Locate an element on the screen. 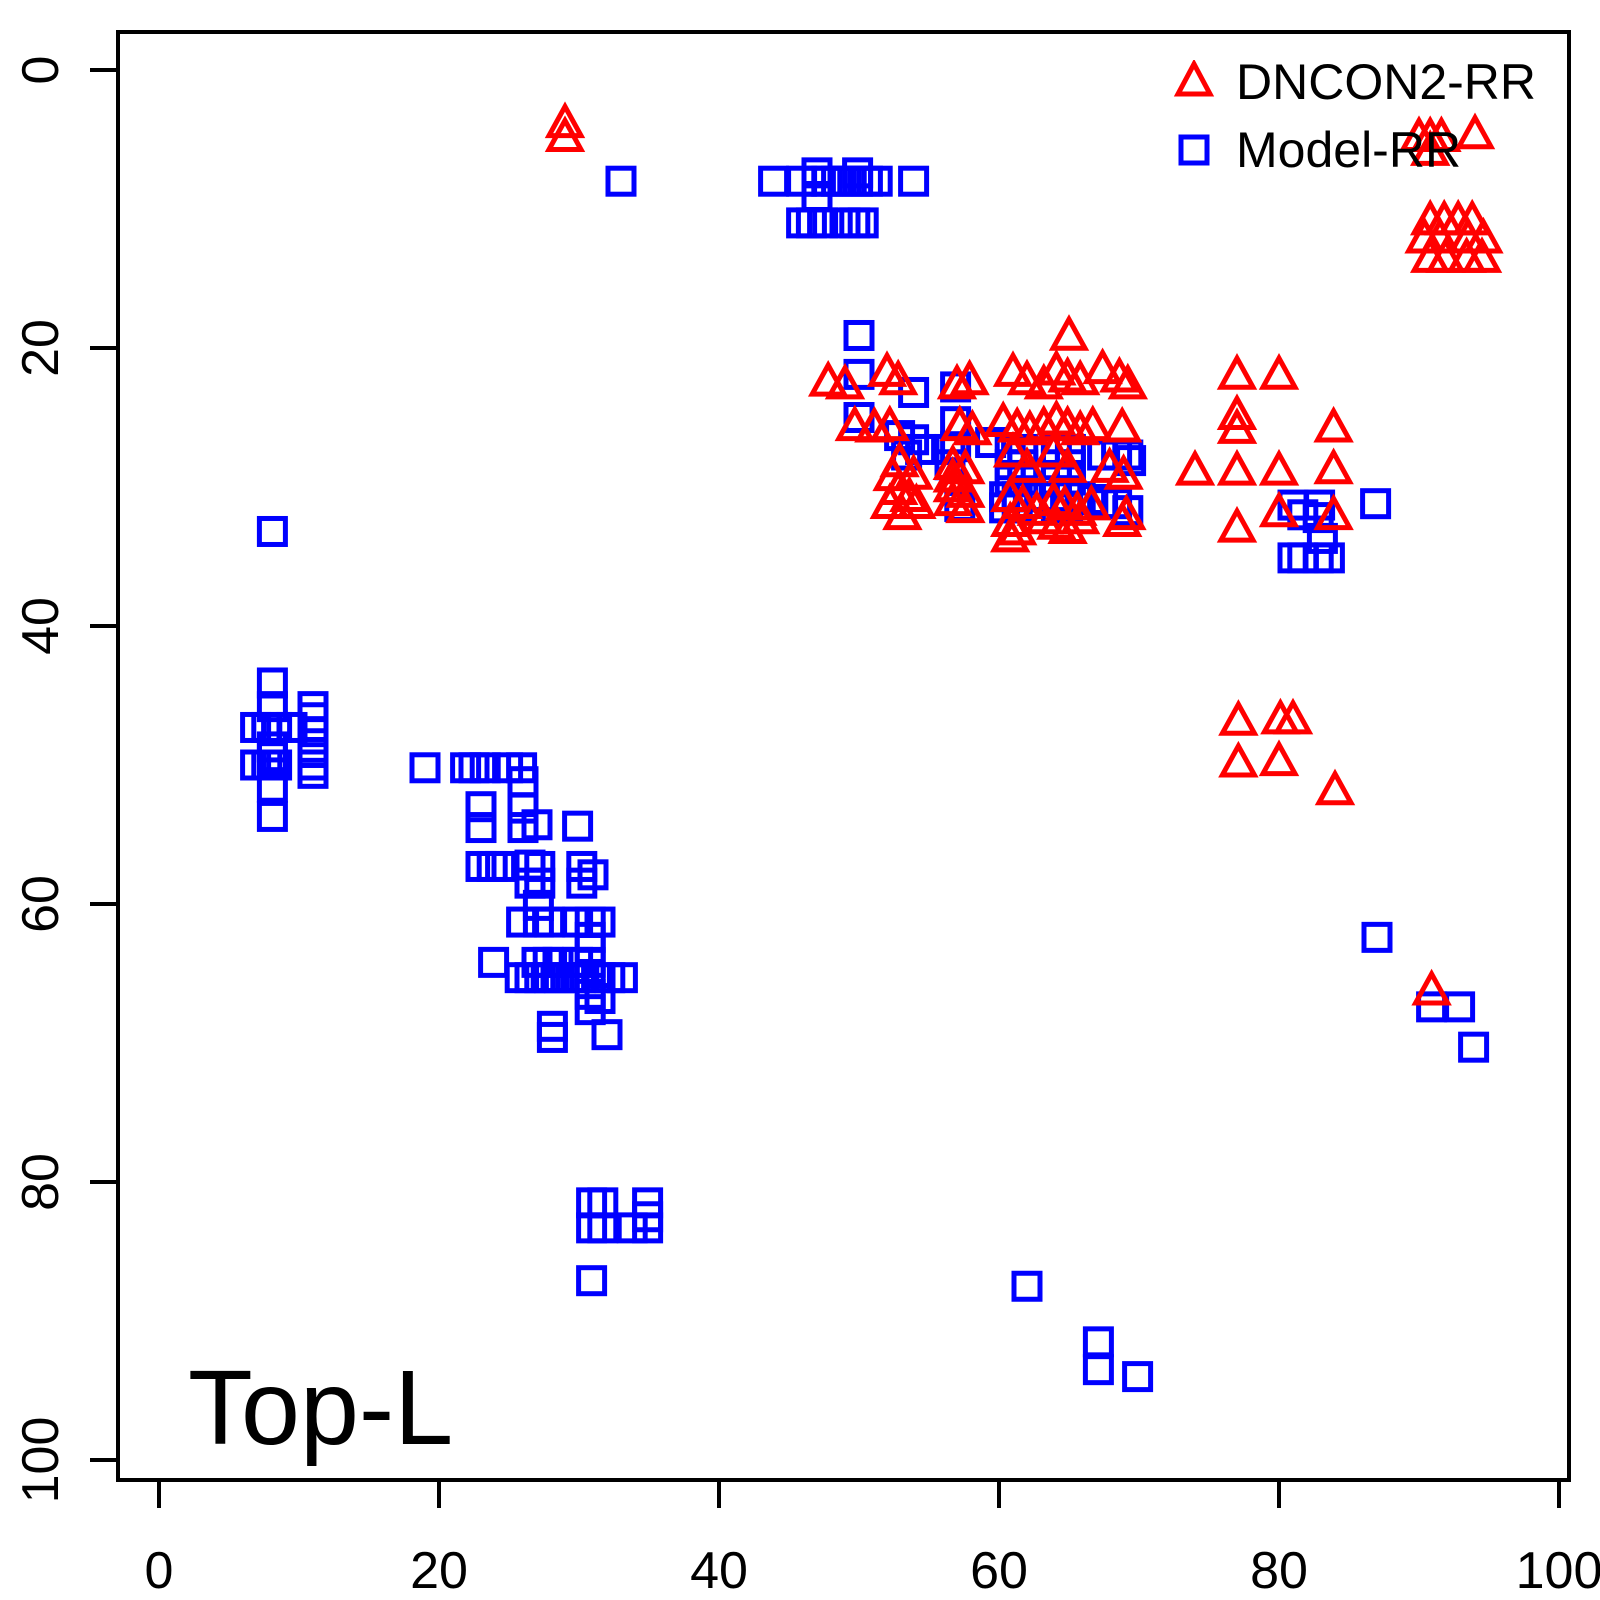 Image resolution: width=1600 pixels, height=1600 pixels. legend: DNCON2-RR Model-RR is located at coordinates (1354, 116).